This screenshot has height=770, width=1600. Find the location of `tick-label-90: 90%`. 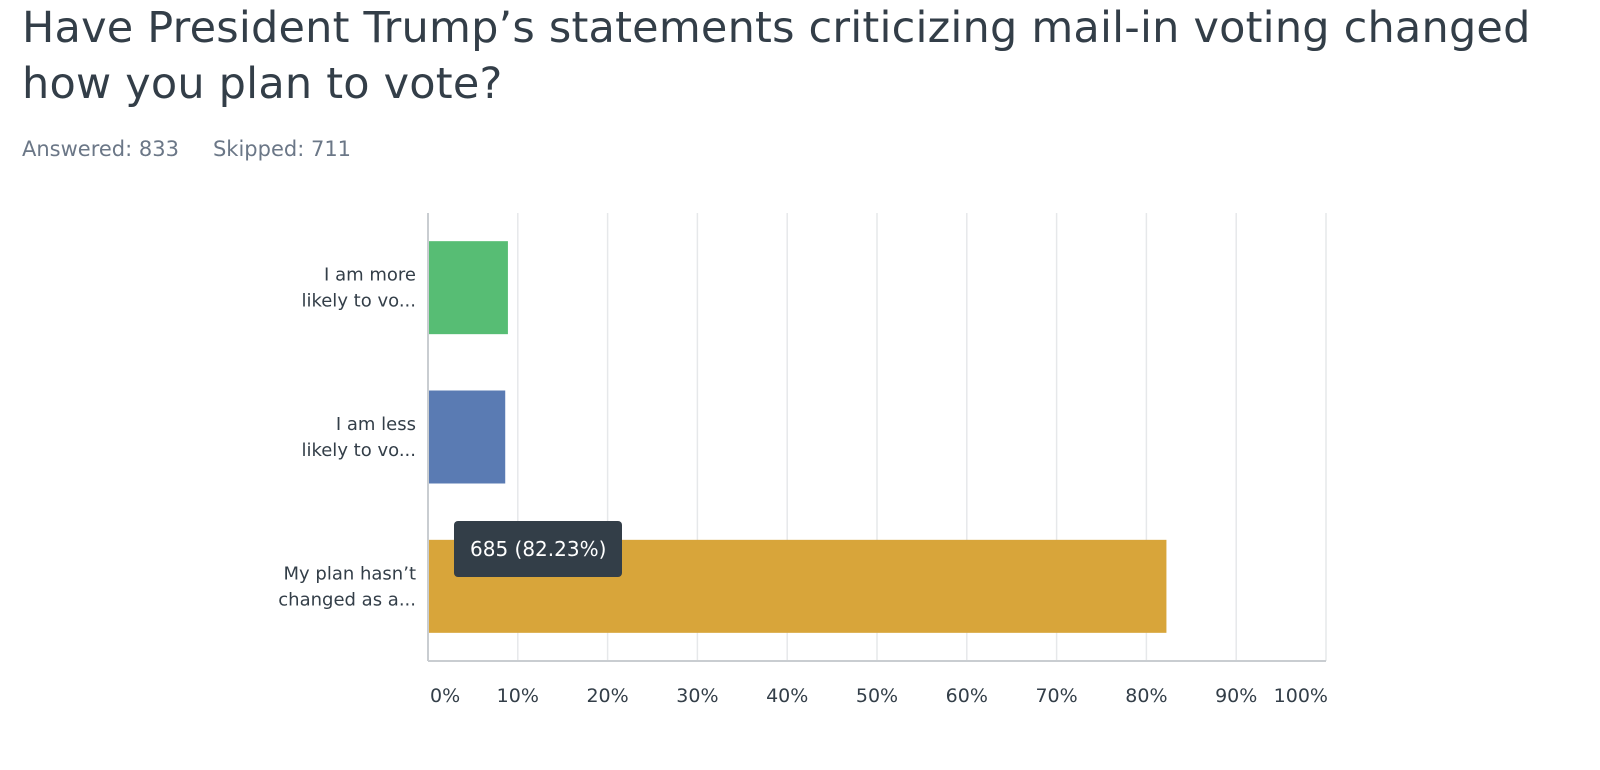

tick-label-90: 90% is located at coordinates (1236, 696).